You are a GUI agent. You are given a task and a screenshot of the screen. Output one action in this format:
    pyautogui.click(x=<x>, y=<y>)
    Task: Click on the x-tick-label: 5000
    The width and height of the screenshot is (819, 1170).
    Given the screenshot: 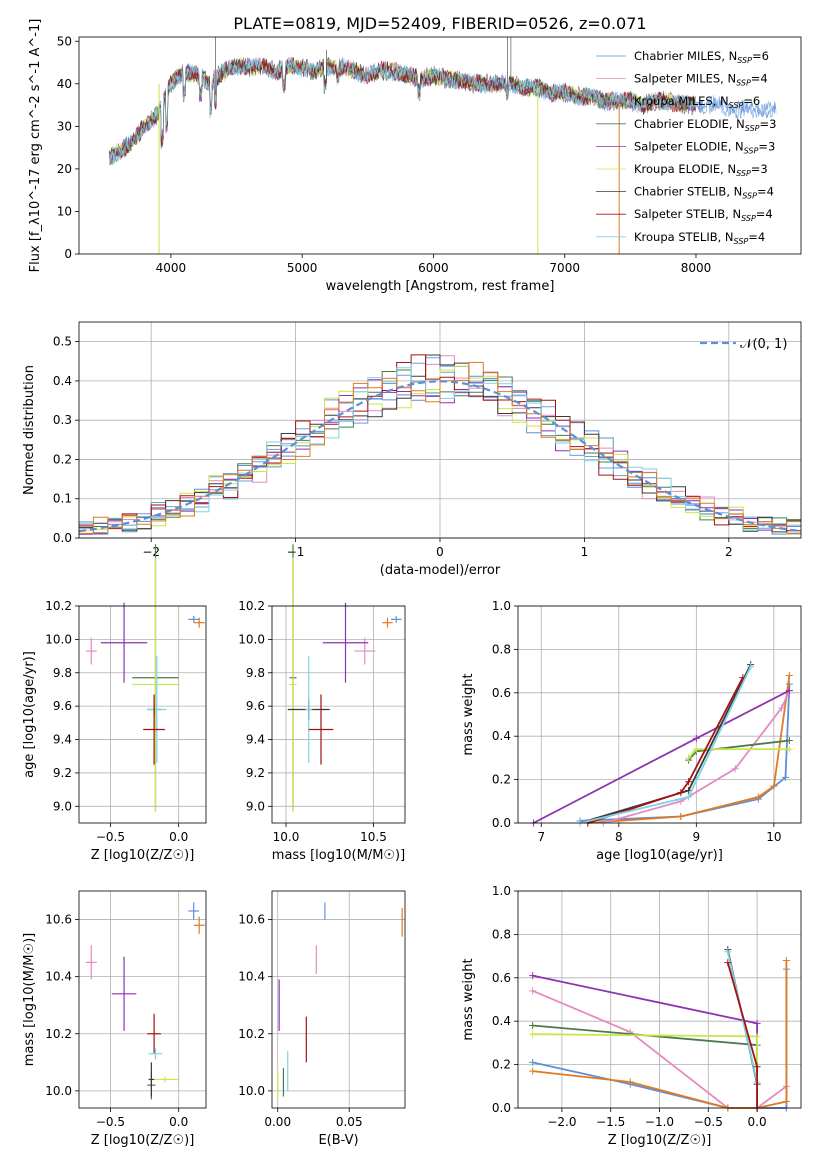 What is the action you would take?
    pyautogui.click(x=302, y=268)
    